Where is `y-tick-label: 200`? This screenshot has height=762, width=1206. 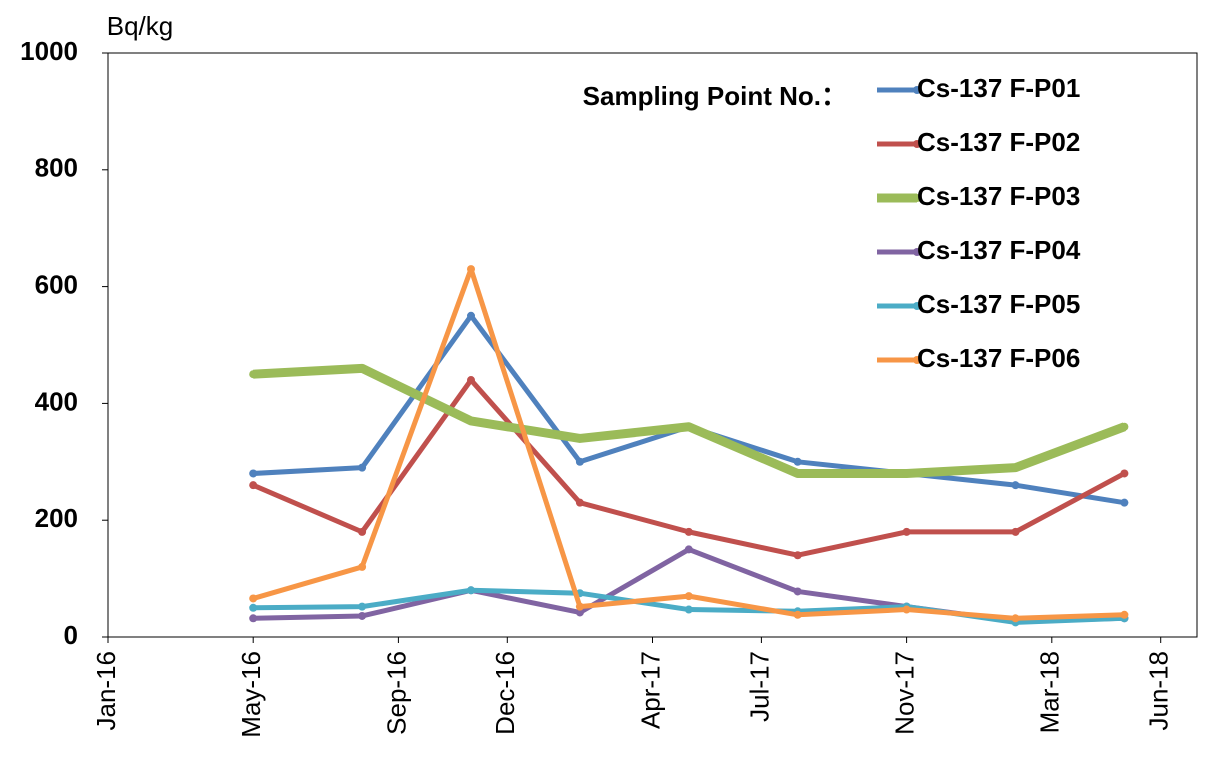
y-tick-label: 200 is located at coordinates (56, 518).